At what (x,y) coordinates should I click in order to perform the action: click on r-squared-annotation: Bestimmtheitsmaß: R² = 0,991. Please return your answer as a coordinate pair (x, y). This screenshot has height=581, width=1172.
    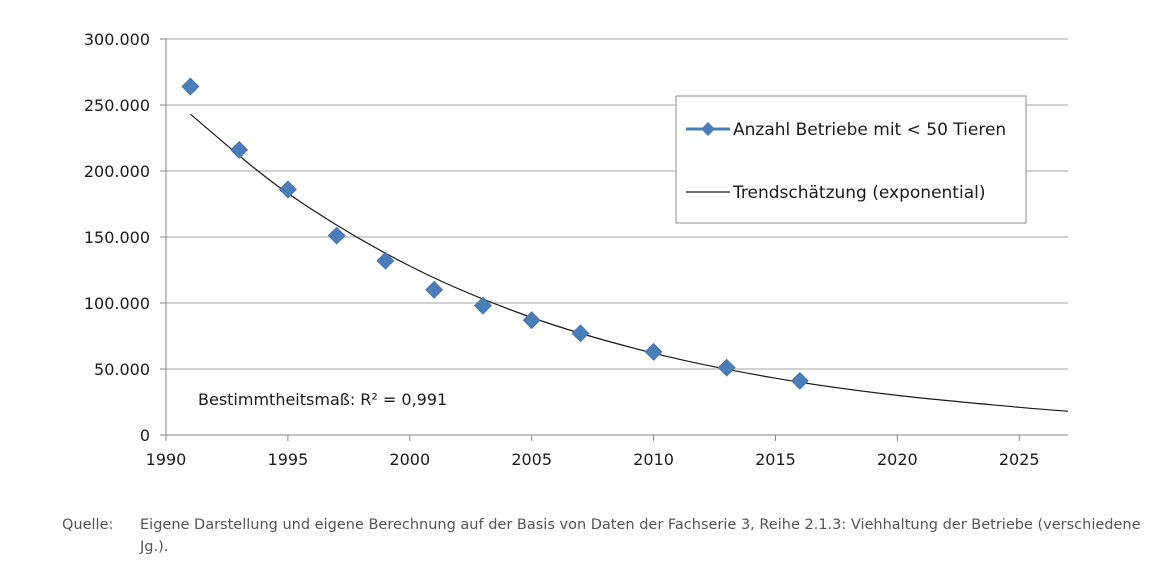
    Looking at the image, I should click on (322, 399).